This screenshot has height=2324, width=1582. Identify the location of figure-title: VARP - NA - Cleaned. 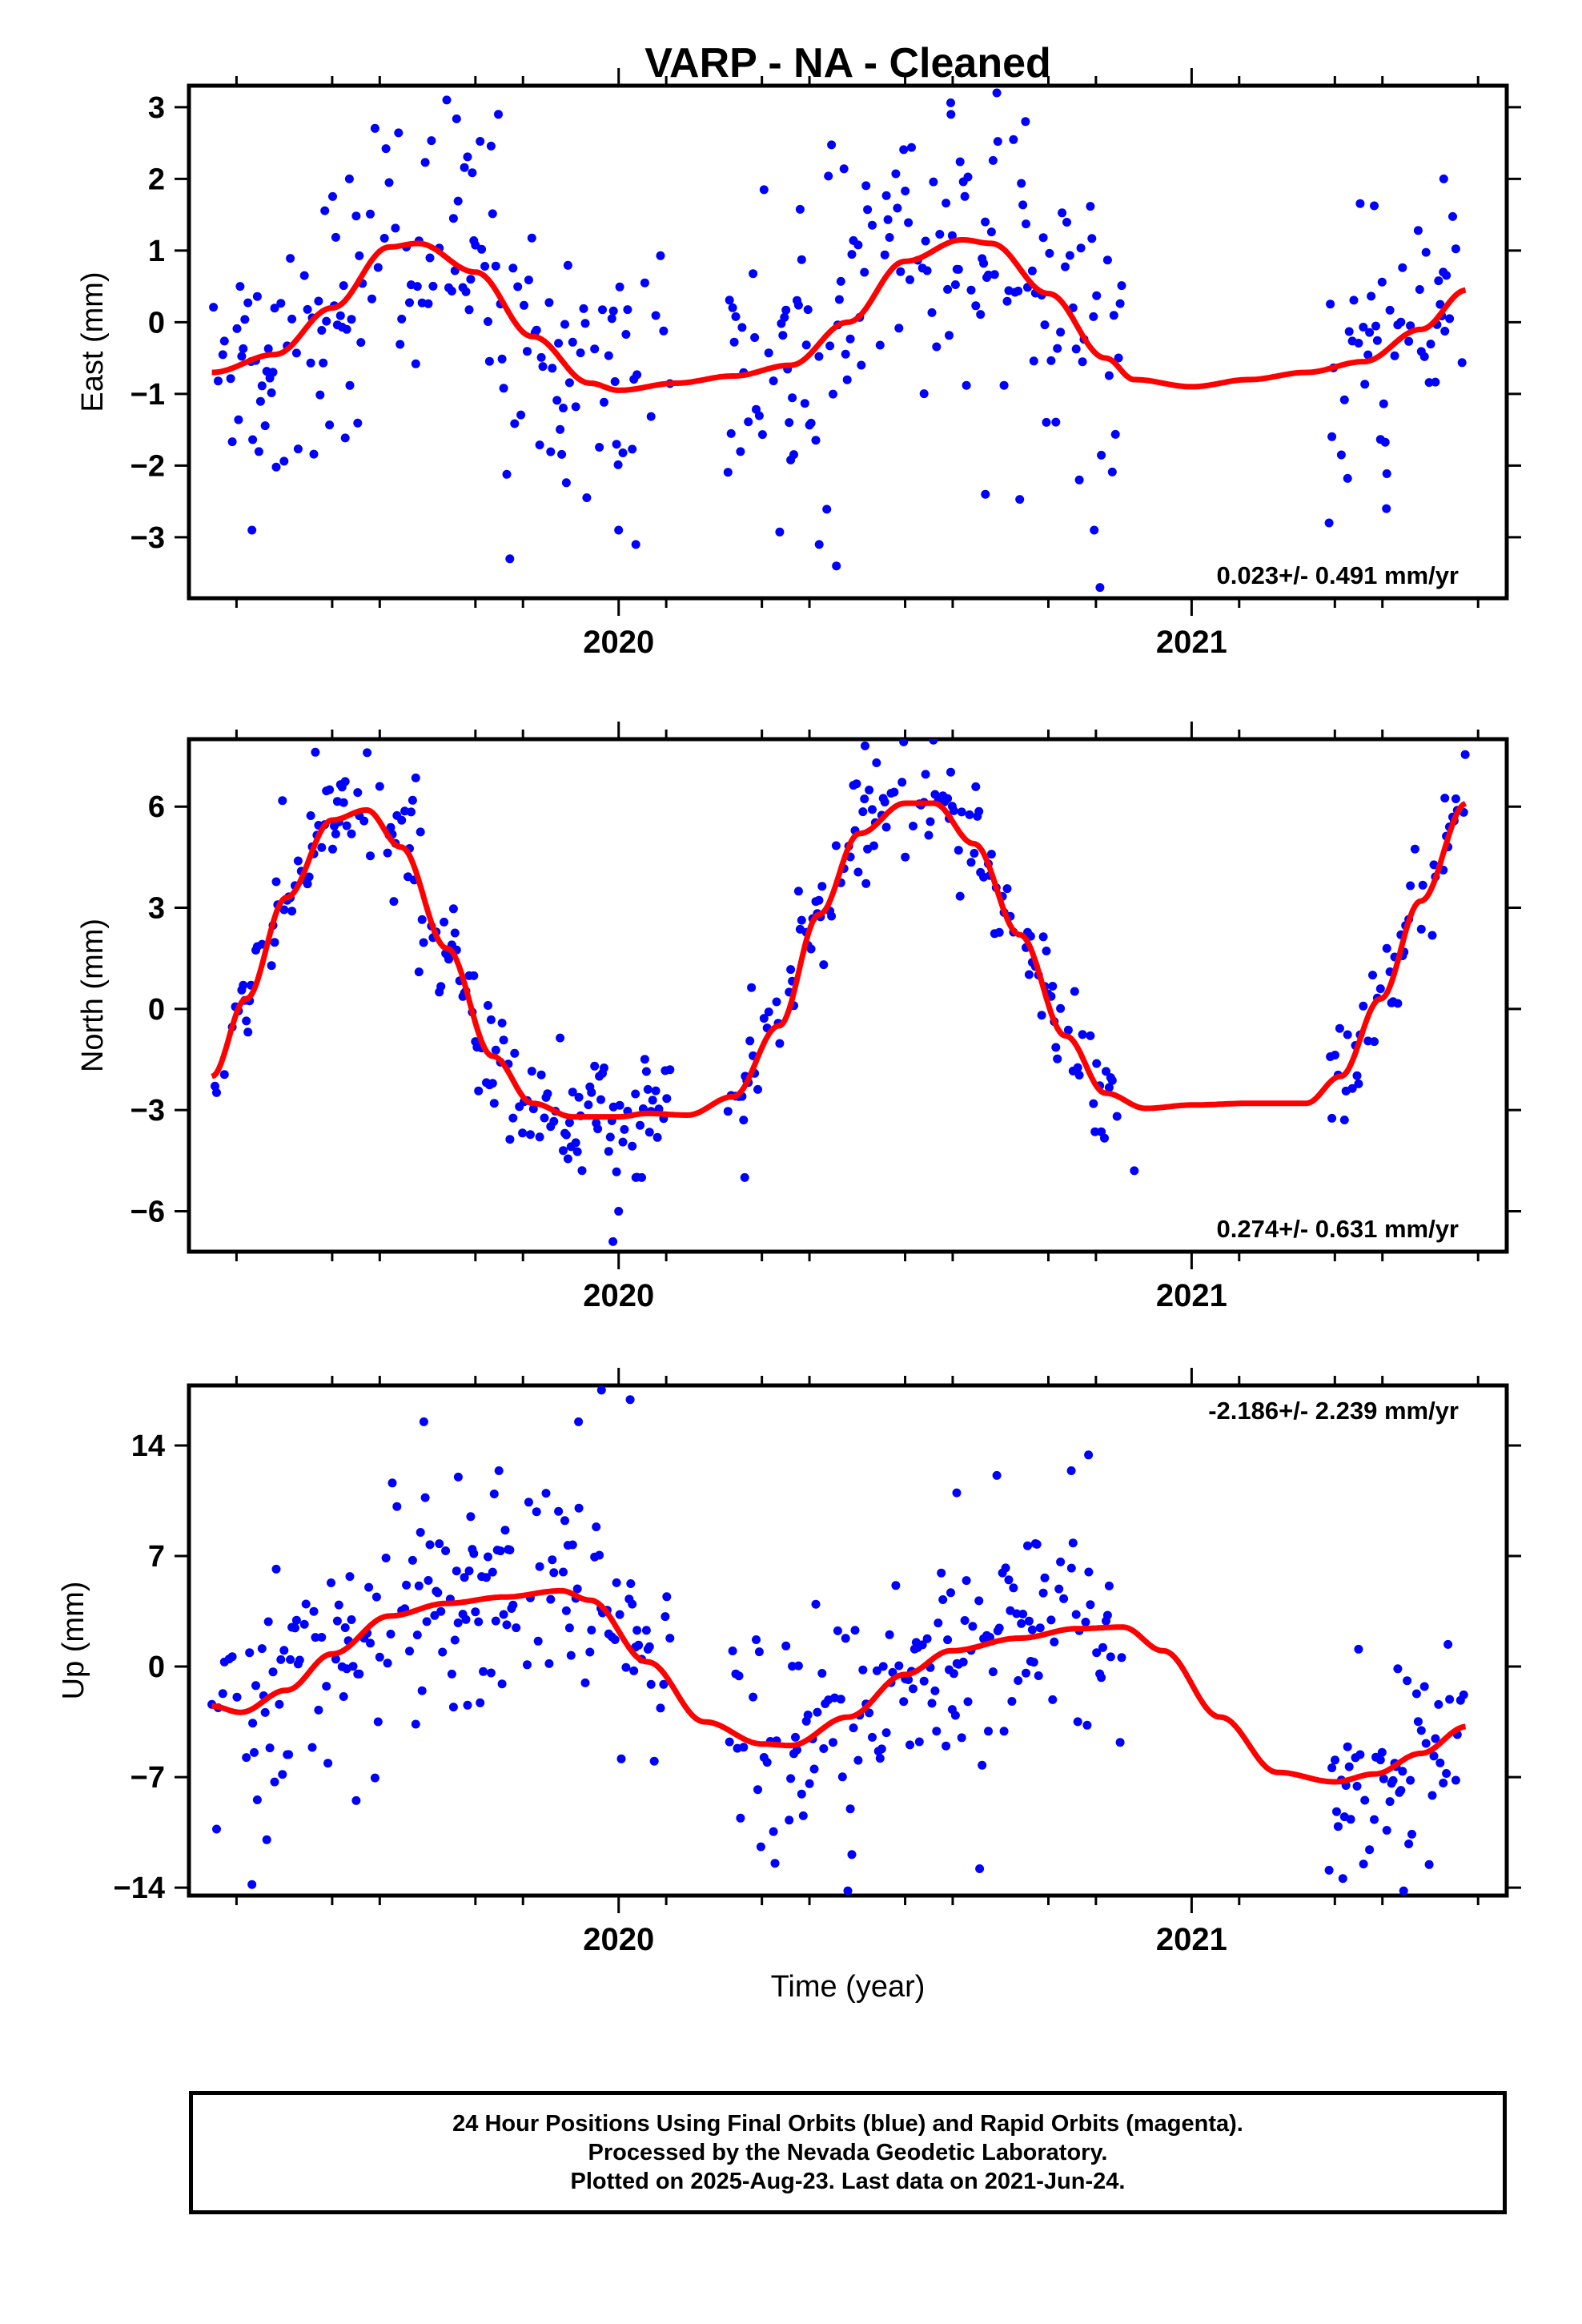
(847, 63).